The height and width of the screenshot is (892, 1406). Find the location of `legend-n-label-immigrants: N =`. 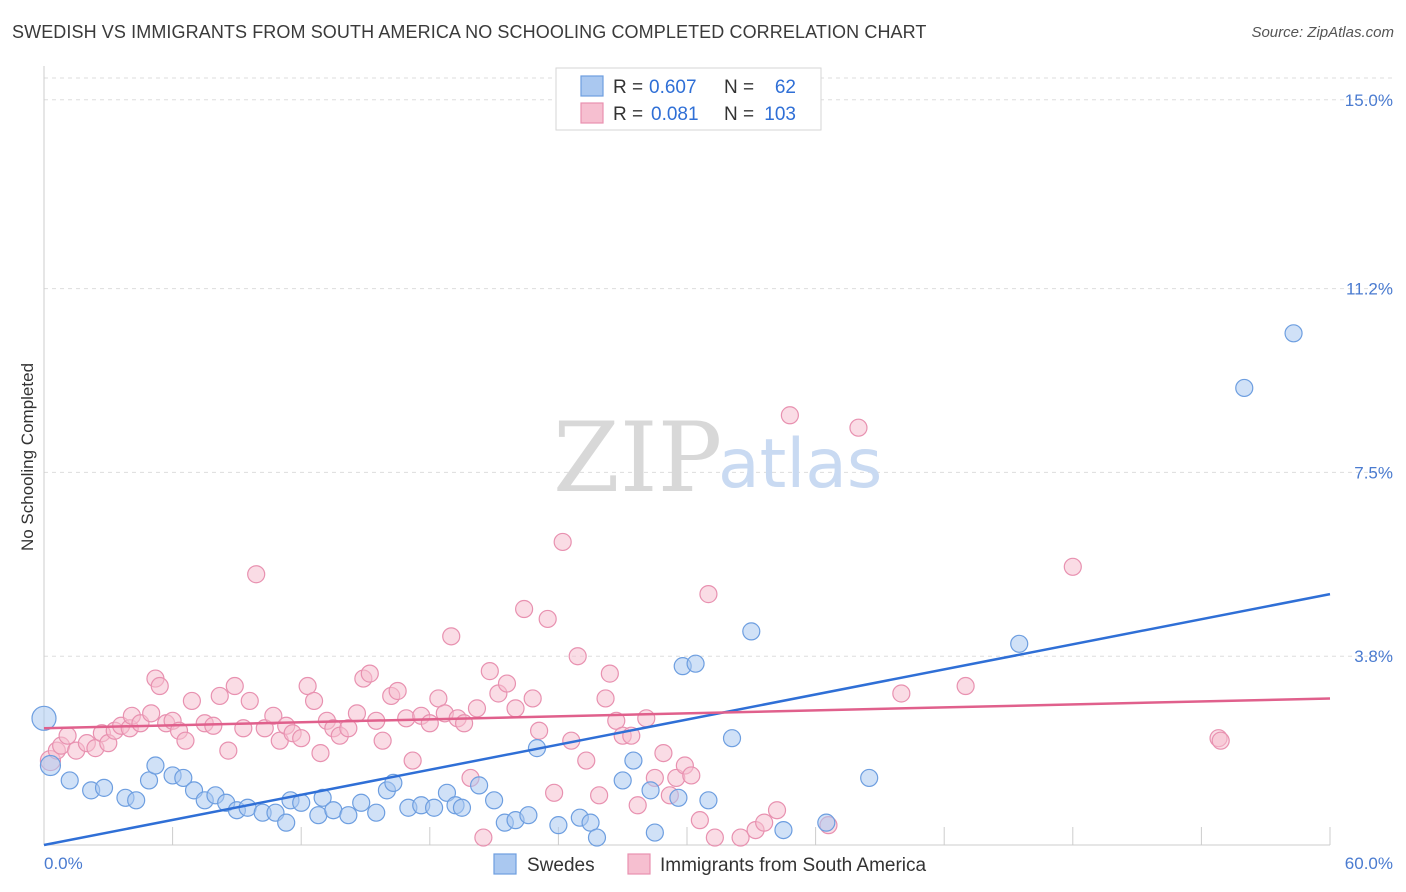

legend-n-label-immigrants: N = is located at coordinates (739, 114).